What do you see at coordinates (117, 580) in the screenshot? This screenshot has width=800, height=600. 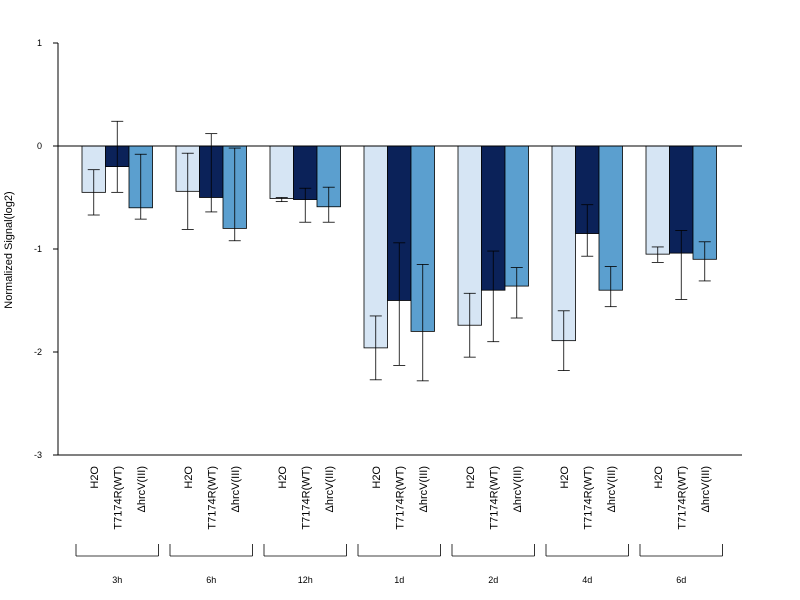 I see `group-label: 3h` at bounding box center [117, 580].